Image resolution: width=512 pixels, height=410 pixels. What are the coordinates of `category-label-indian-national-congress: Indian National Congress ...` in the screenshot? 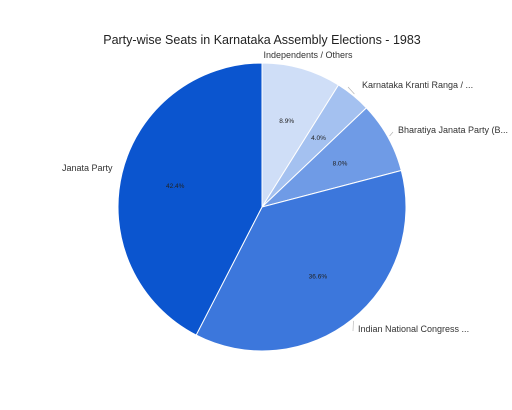 It's located at (413, 329).